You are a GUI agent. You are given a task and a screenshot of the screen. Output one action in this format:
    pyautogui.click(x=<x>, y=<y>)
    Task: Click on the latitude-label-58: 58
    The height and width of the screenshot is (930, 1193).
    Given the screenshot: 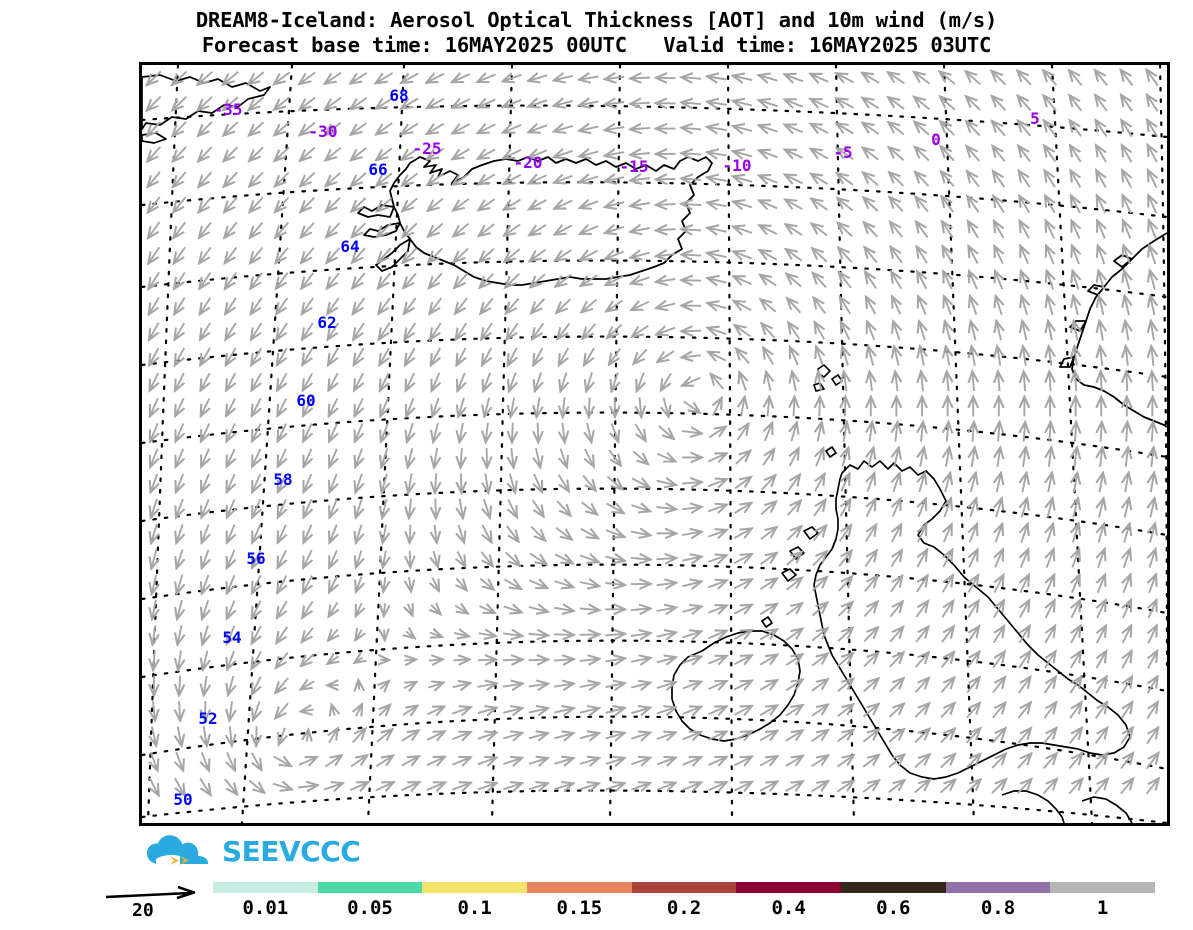 What is the action you would take?
    pyautogui.click(x=282, y=479)
    